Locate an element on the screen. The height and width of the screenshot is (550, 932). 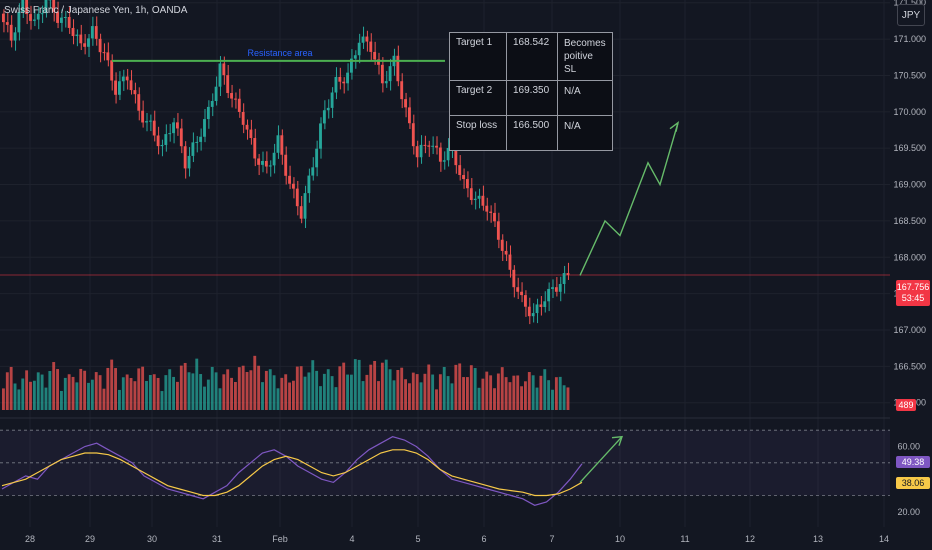
time-tick-label: 28 is located at coordinates (30, 539).